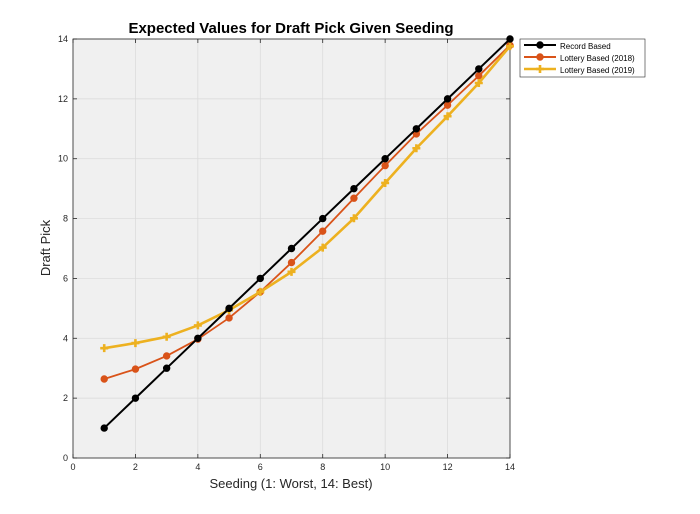  What do you see at coordinates (65, 338) in the screenshot?
I see `y-tick-label: 4` at bounding box center [65, 338].